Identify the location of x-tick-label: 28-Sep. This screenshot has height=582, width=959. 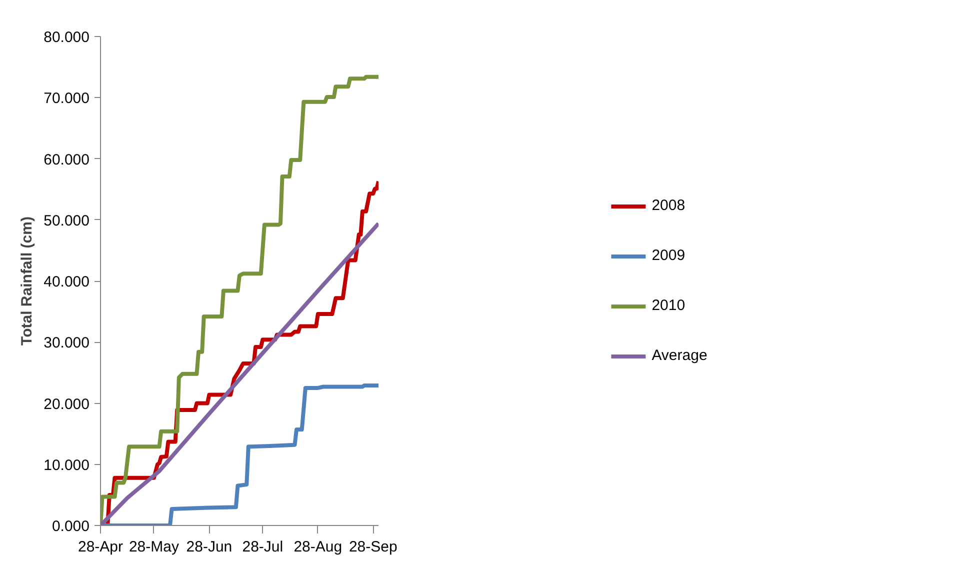
(373, 547).